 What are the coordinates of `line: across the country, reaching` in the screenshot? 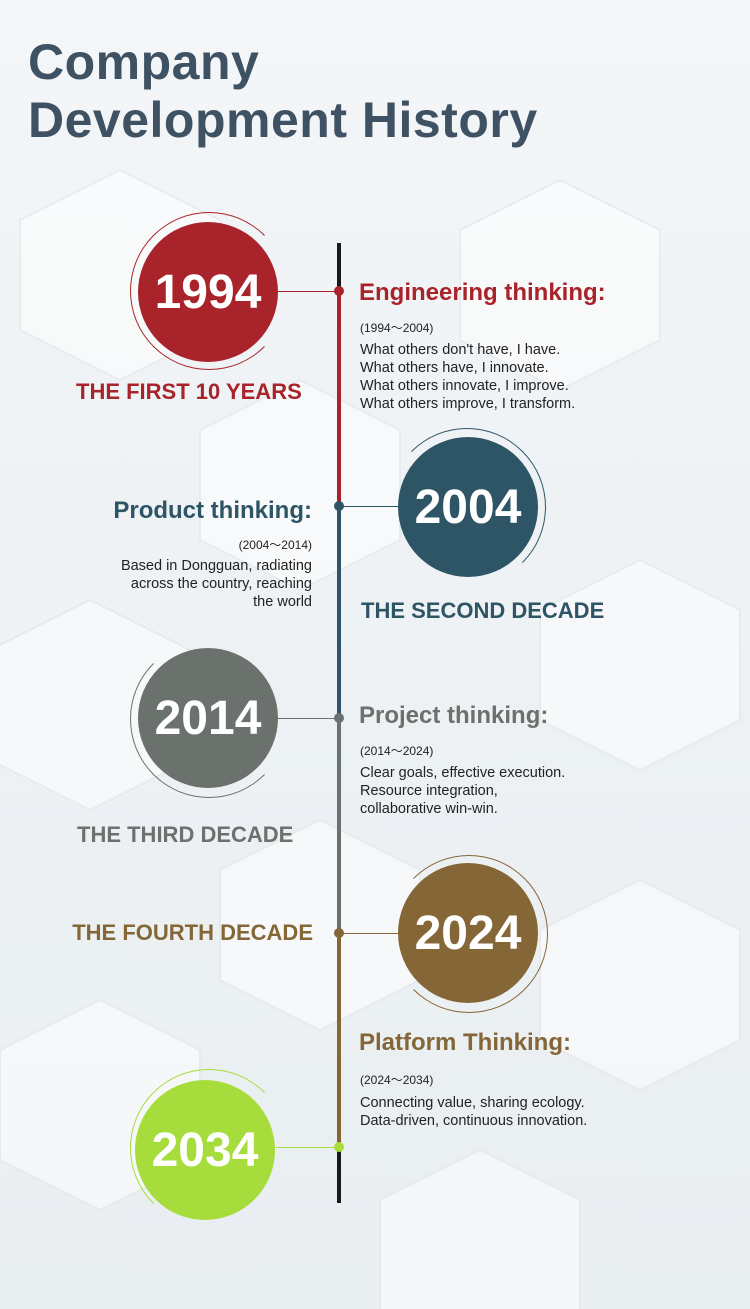 It's located at (221, 584).